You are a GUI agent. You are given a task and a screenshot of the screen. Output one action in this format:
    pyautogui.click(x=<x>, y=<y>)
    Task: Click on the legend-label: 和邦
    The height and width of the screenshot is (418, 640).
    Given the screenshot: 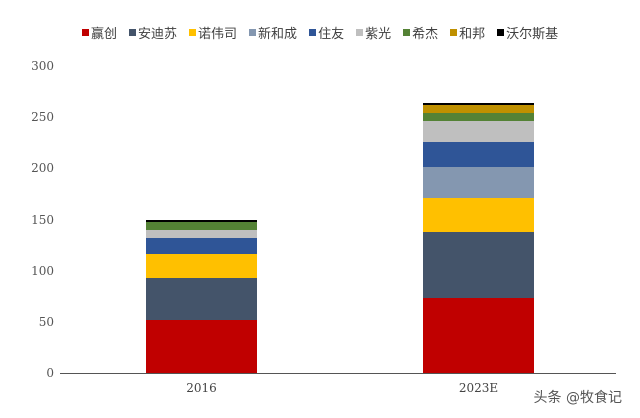 What is the action you would take?
    pyautogui.click(x=472, y=34)
    